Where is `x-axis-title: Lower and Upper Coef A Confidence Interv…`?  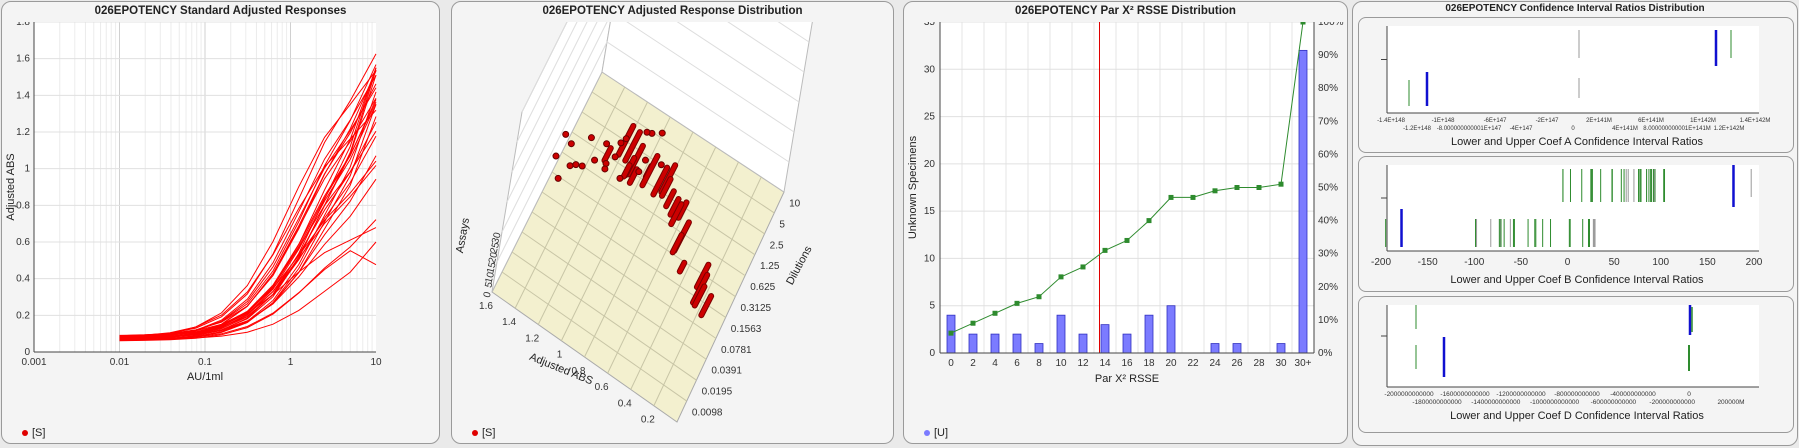 x-axis-title: Lower and Upper Coef A Confidence Interv… is located at coordinates (1577, 142).